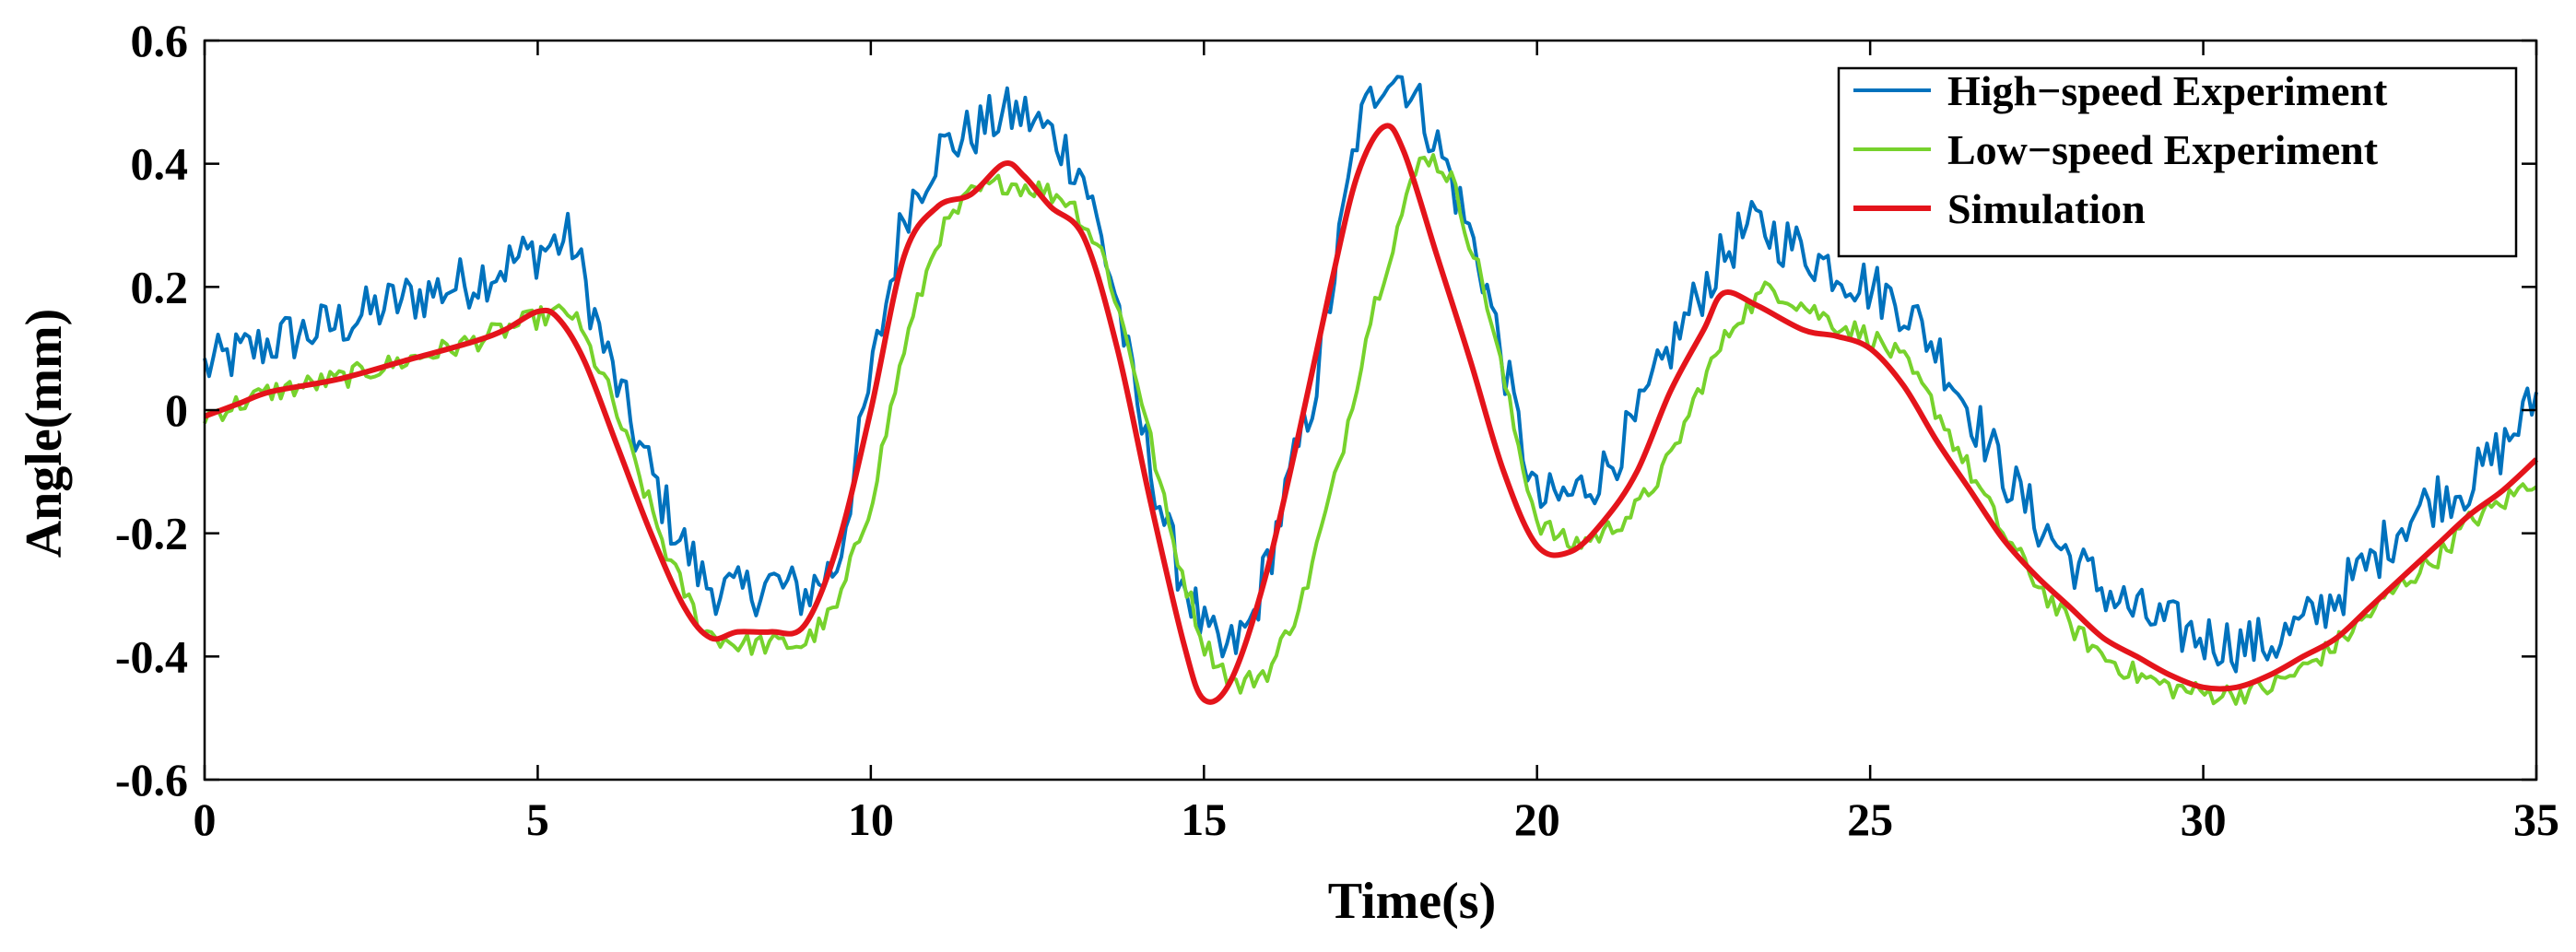  What do you see at coordinates (160, 164) in the screenshot?
I see `y-tick-label: 0.4` at bounding box center [160, 164].